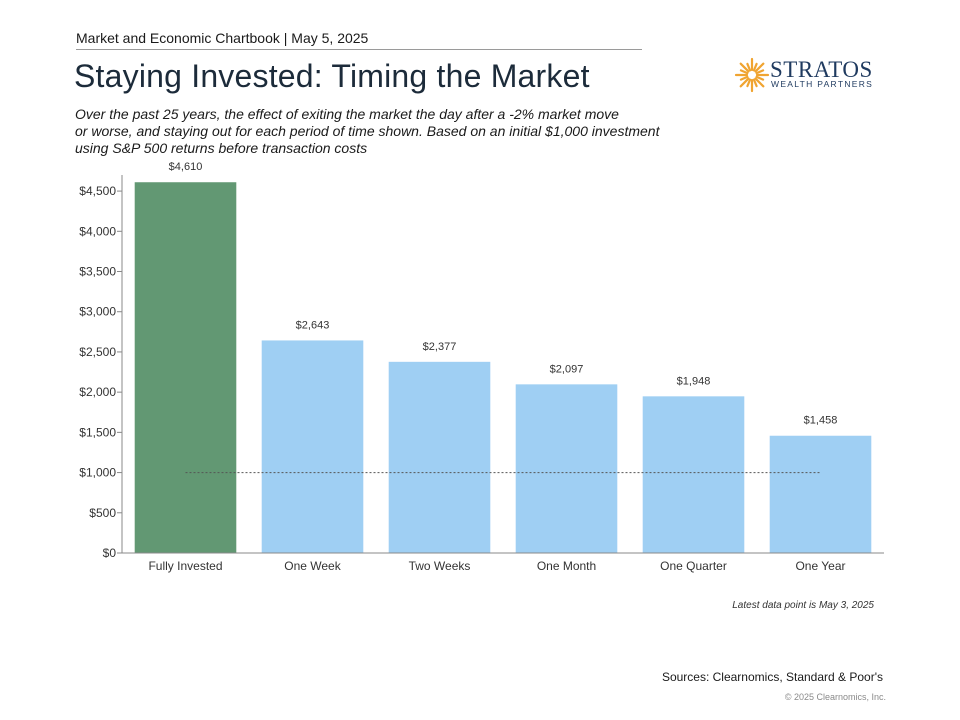 Image resolution: width=960 pixels, height=720 pixels. Describe the element at coordinates (752, 75) in the screenshot. I see `sunburst-icon` at that location.